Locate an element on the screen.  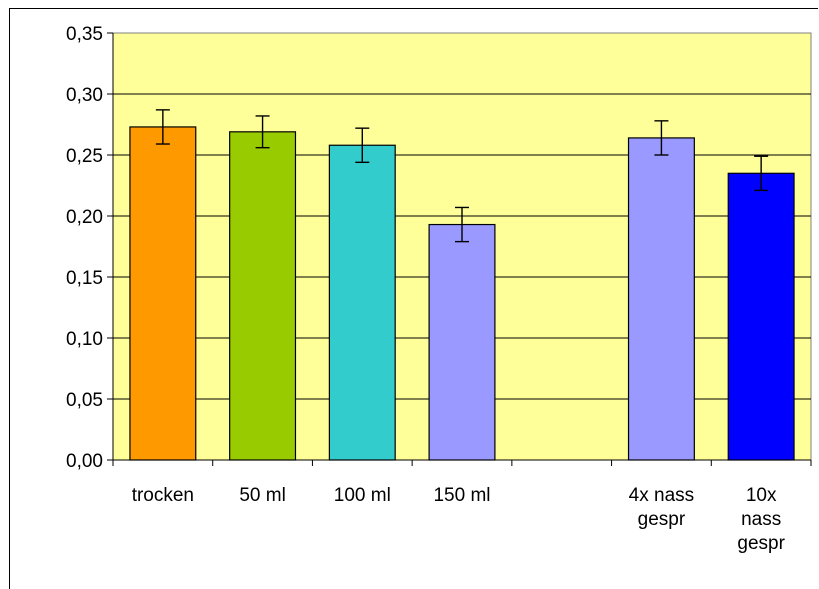
y-tick-label: 0,05 is located at coordinates (84, 400).